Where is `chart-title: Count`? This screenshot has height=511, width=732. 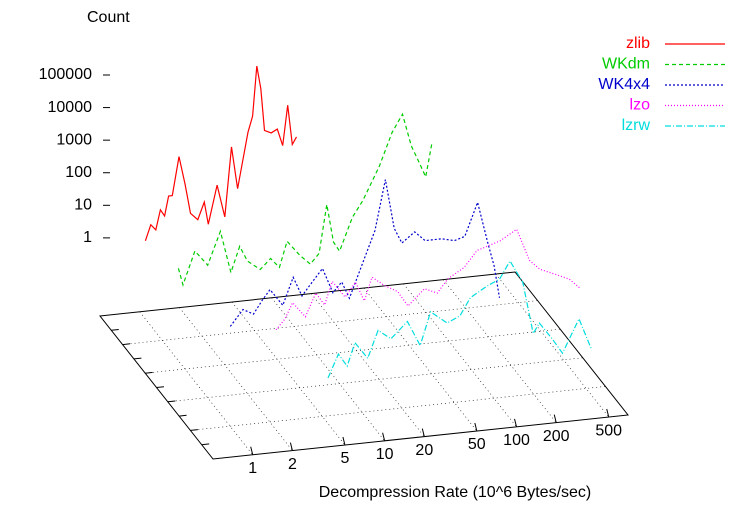 chart-title: Count is located at coordinates (108, 17).